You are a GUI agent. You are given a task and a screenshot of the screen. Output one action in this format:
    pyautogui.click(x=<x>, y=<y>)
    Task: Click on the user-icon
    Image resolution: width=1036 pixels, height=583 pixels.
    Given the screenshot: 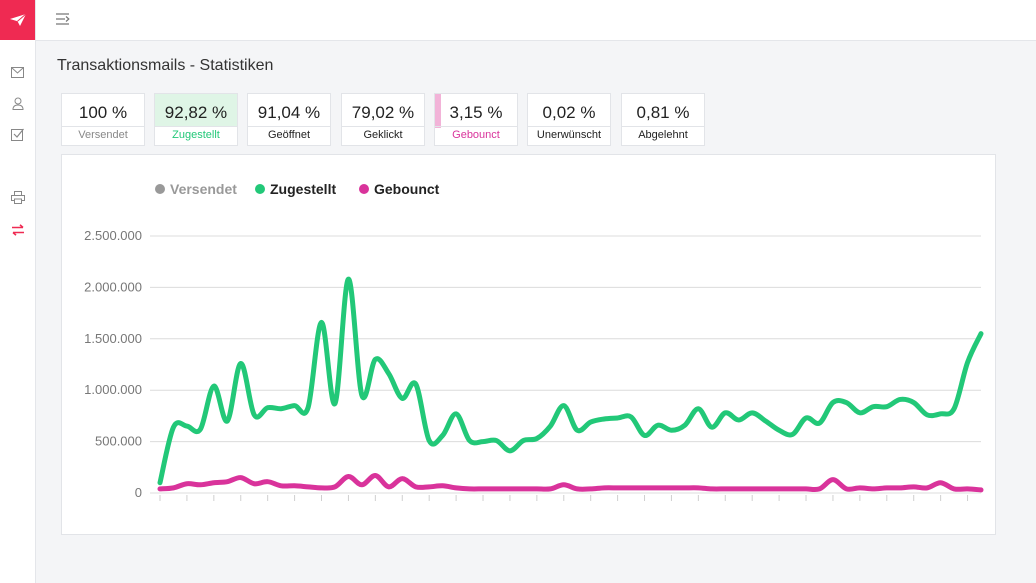 What is the action you would take?
    pyautogui.click(x=17, y=103)
    